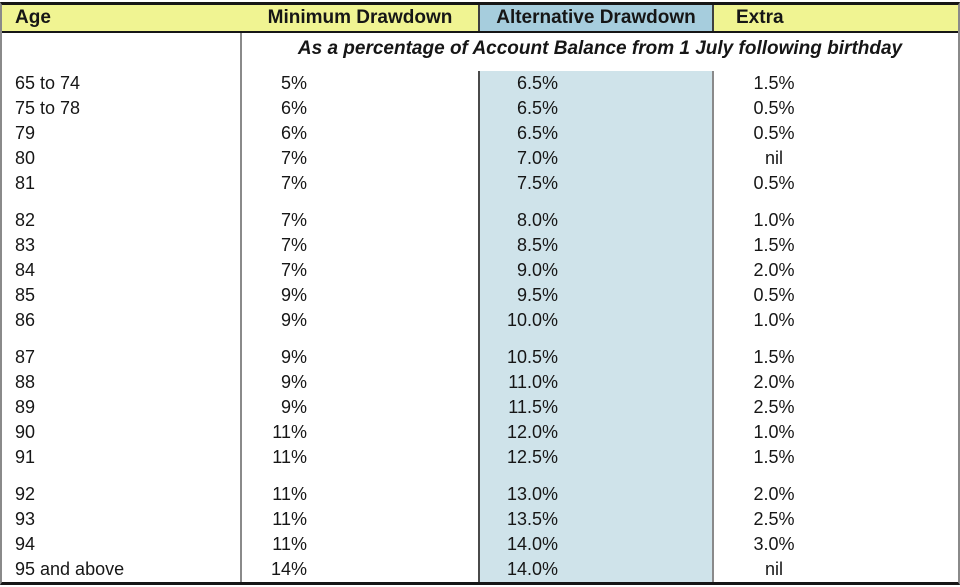 Image resolution: width=960 pixels, height=587 pixels. I want to click on table-row: 88 9% 11.0% 2.0%, so click(480, 382).